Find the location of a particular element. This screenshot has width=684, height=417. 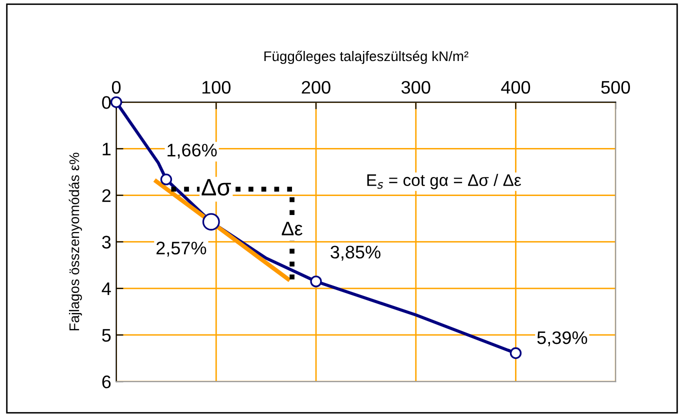

annotation: E$_{s}$ = cot gα = Δσ / Δε is located at coordinates (444, 182).